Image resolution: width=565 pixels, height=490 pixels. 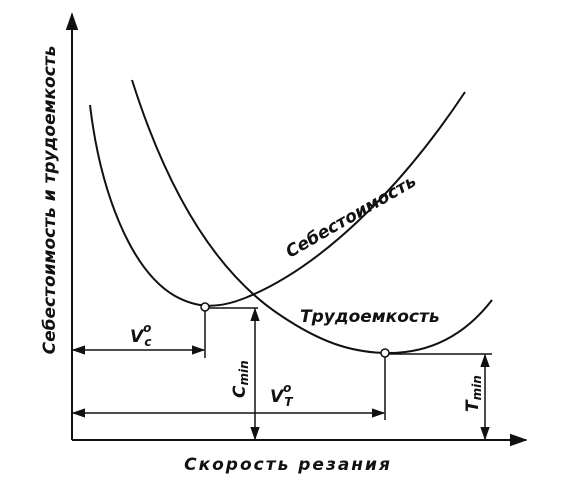 I want to click on tmin-label: Tmin, so click(x=473, y=393).